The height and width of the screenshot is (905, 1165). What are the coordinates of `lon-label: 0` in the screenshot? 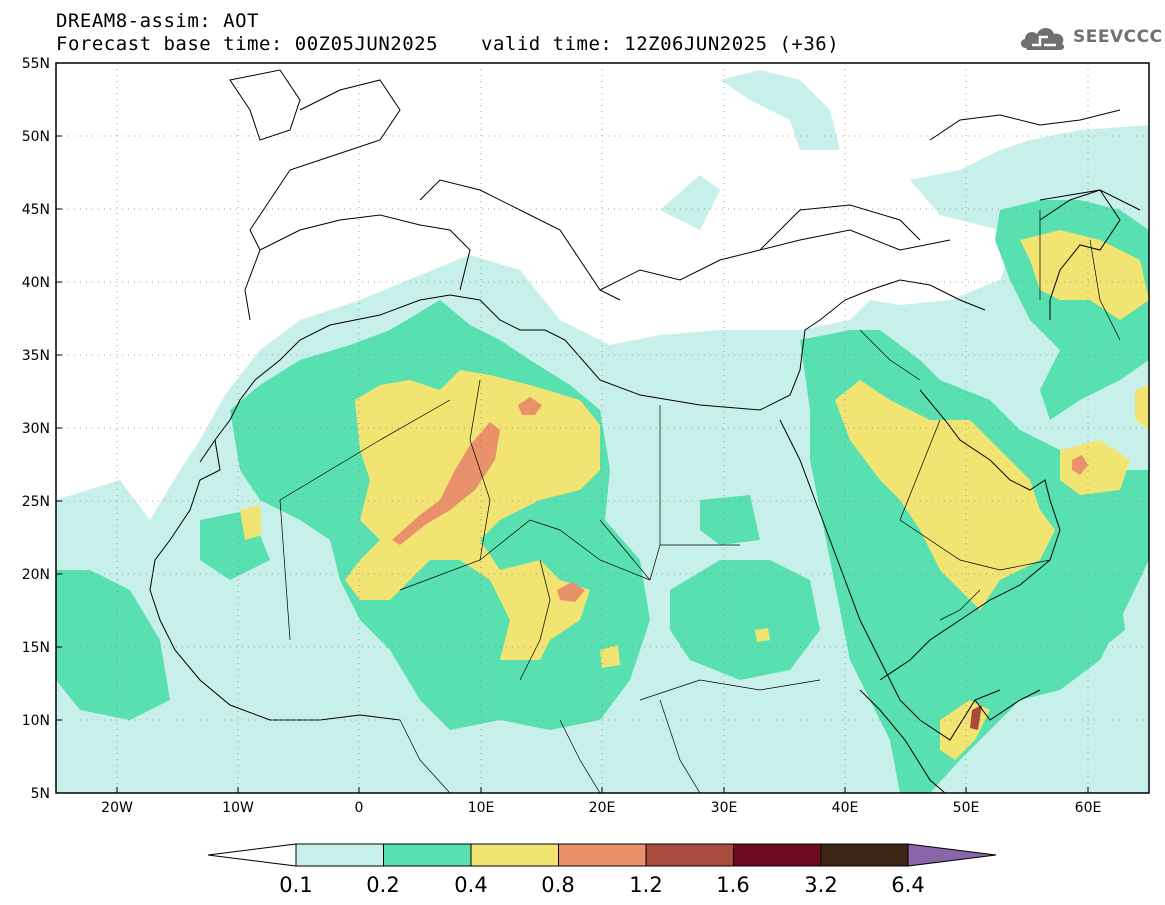 It's located at (359, 808).